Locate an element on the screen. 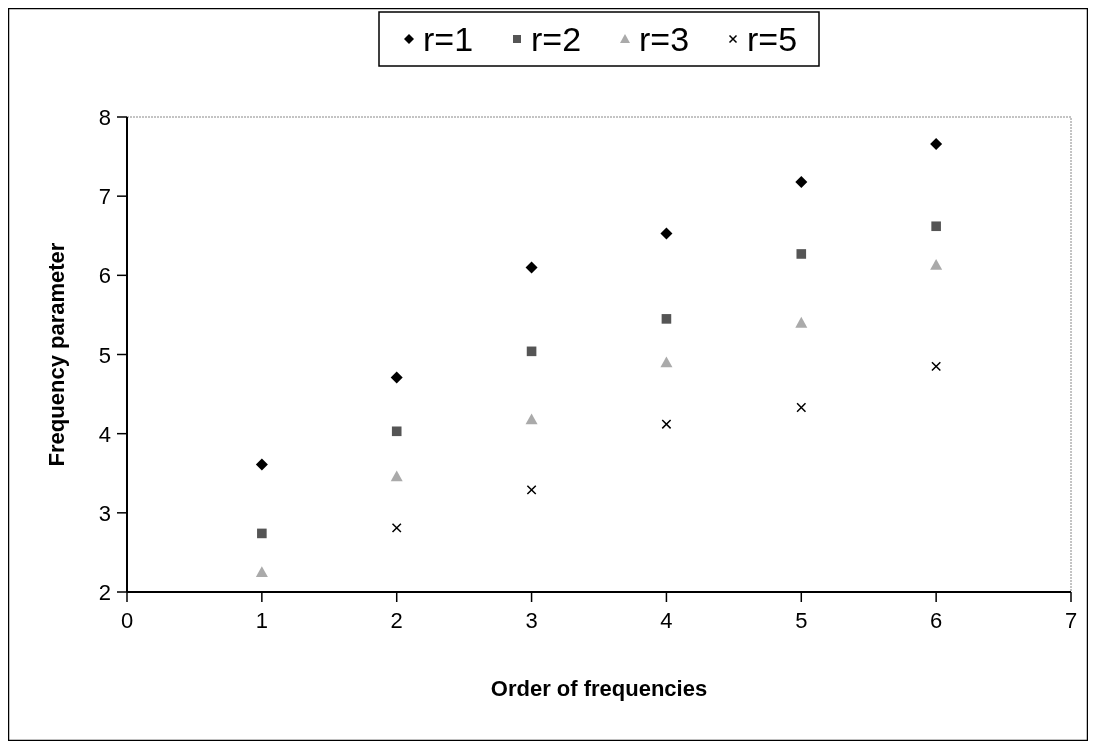  x-tick-label: 6 is located at coordinates (936, 620).